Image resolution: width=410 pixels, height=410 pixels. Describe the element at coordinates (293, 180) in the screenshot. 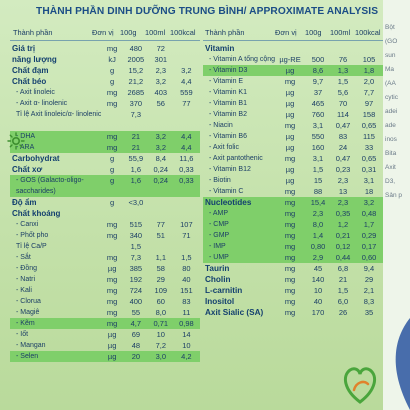

I see `table-row: - Biotin µg 15 2,3 3,1` at that location.